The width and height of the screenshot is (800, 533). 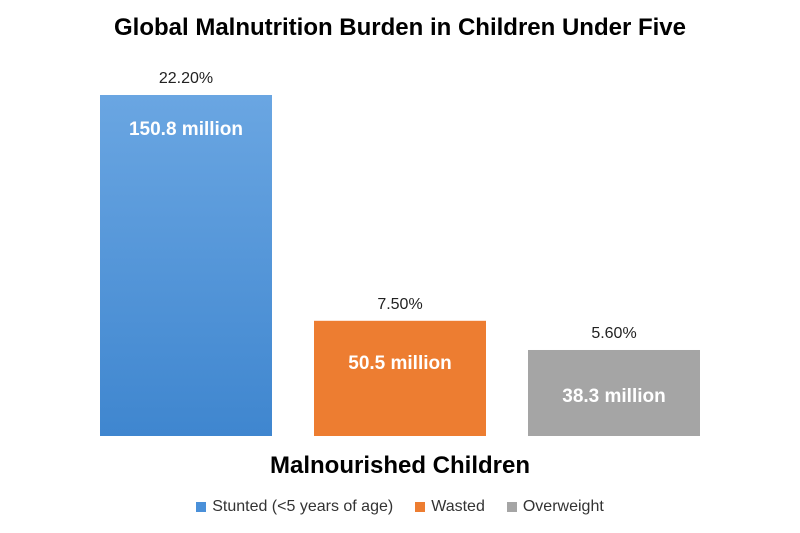 I want to click on legend-item: Overweight, so click(x=555, y=507).